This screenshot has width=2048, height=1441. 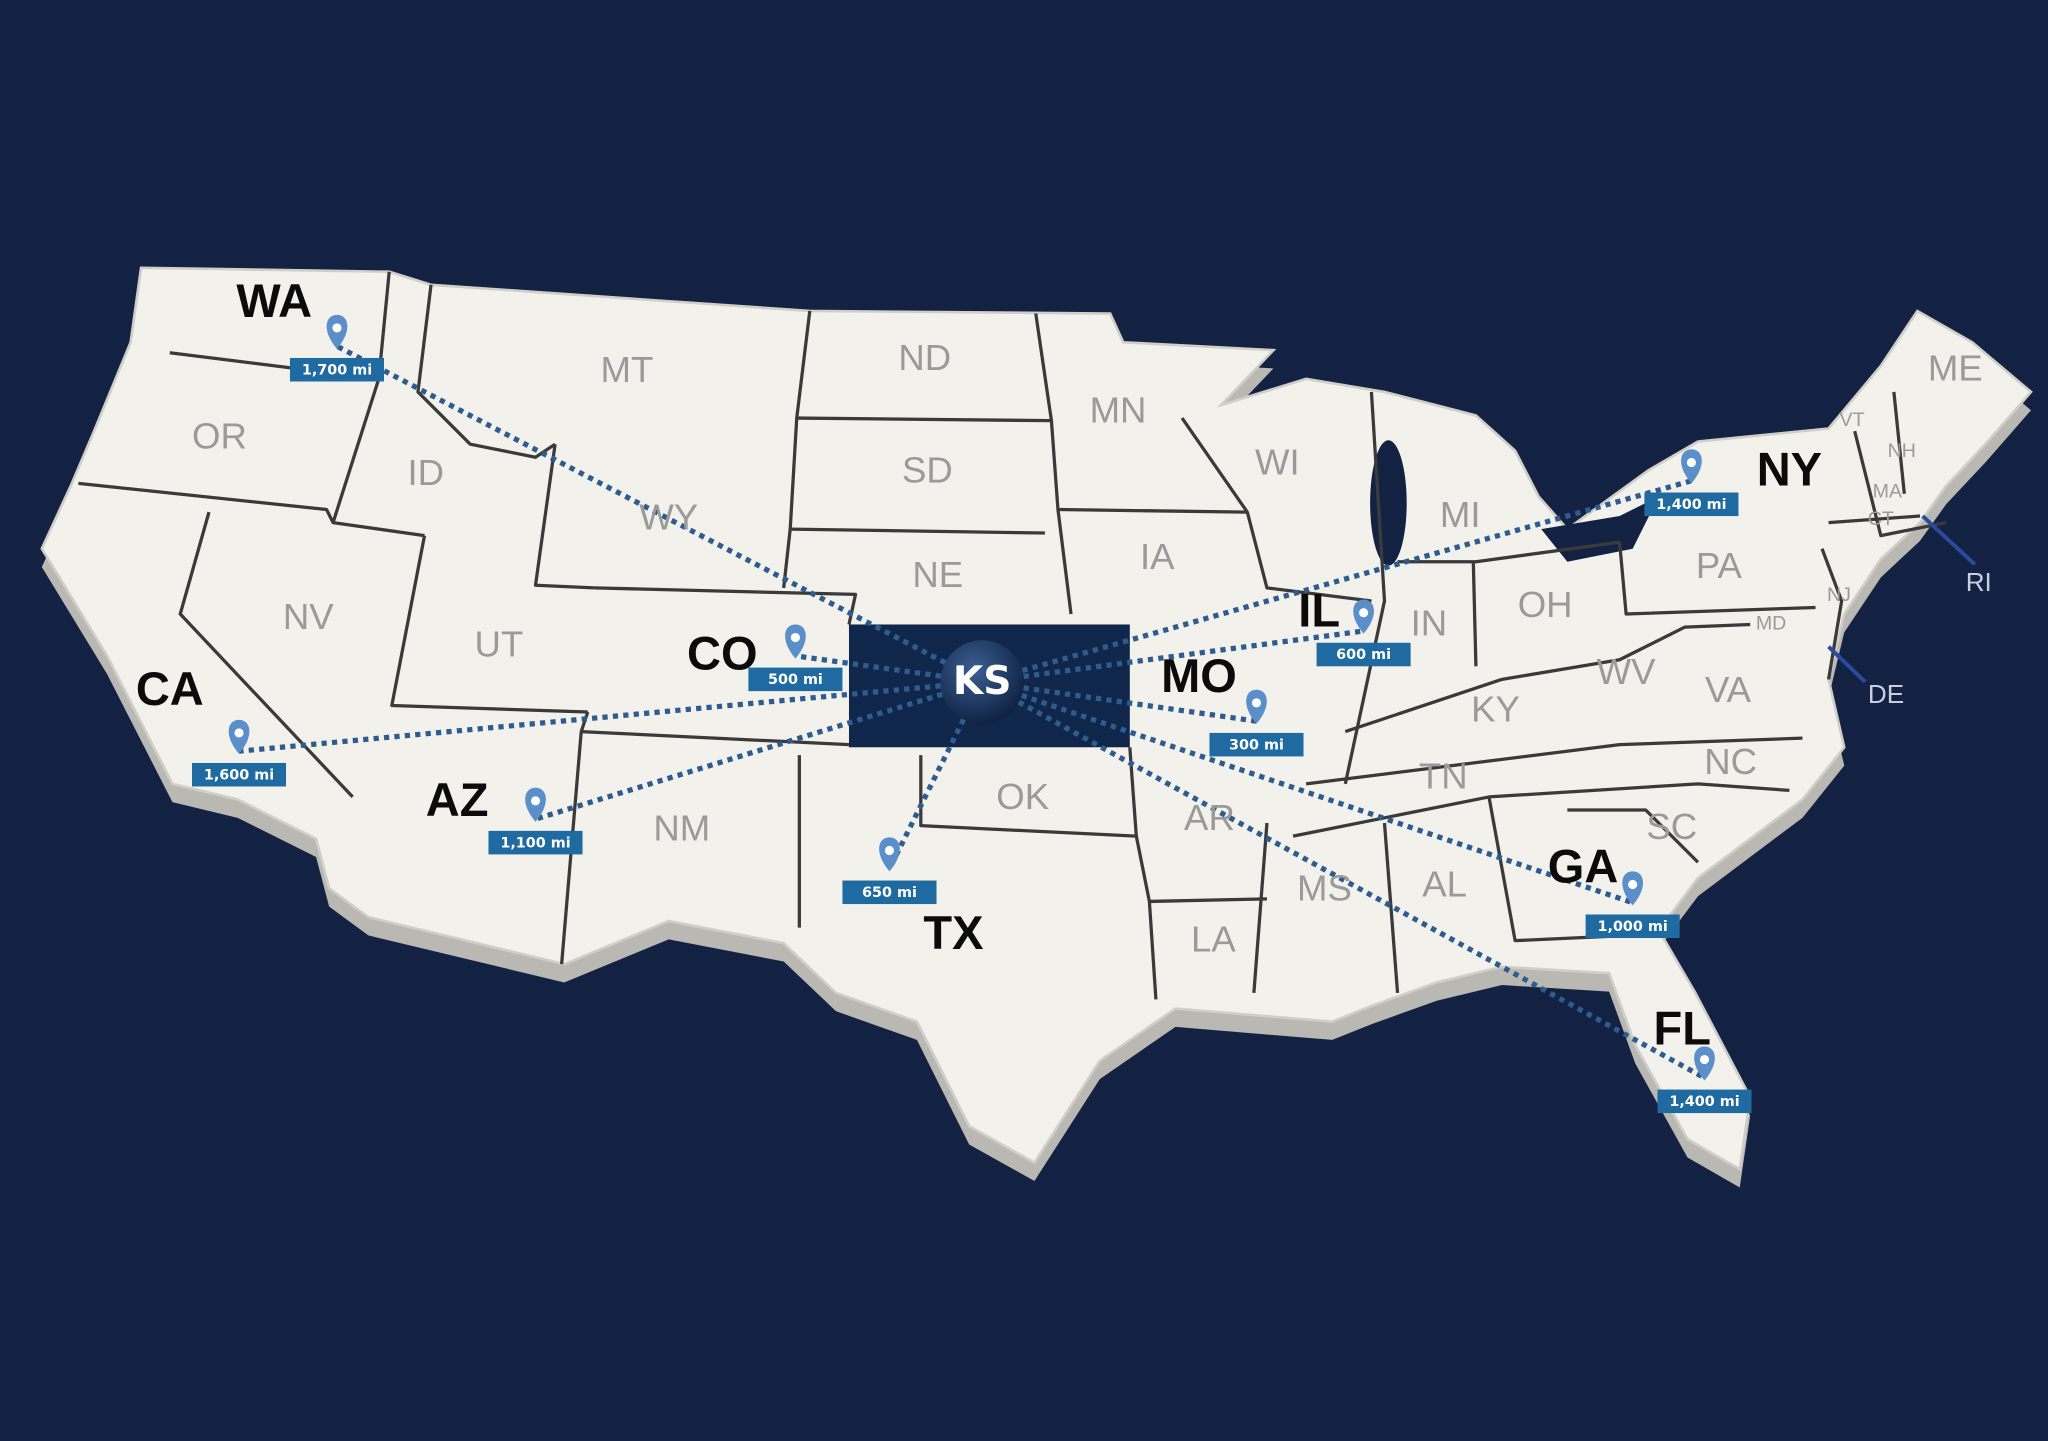 I want to click on state-label-id: ID, so click(x=426, y=472).